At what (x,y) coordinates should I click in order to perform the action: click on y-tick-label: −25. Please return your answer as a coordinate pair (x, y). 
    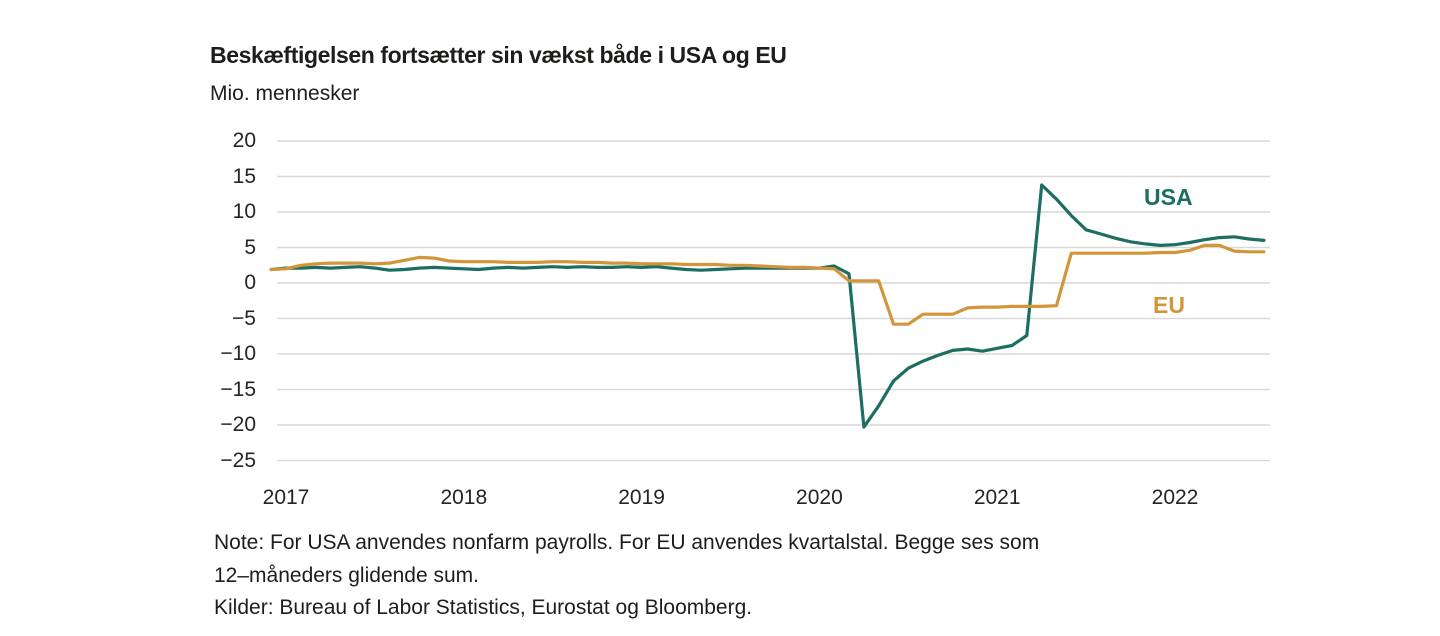
    Looking at the image, I should click on (238, 460).